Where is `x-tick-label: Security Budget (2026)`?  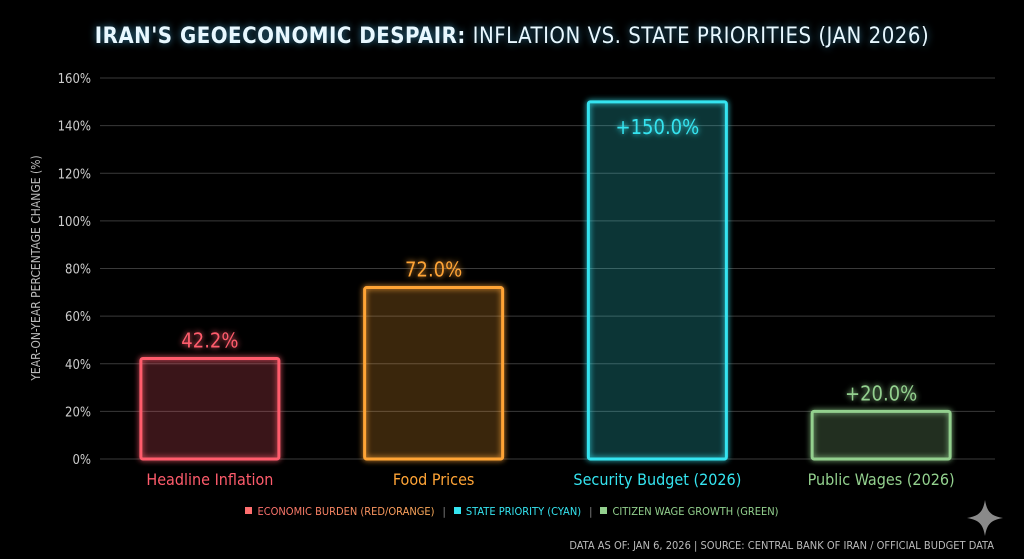 x-tick-label: Security Budget (2026) is located at coordinates (657, 479).